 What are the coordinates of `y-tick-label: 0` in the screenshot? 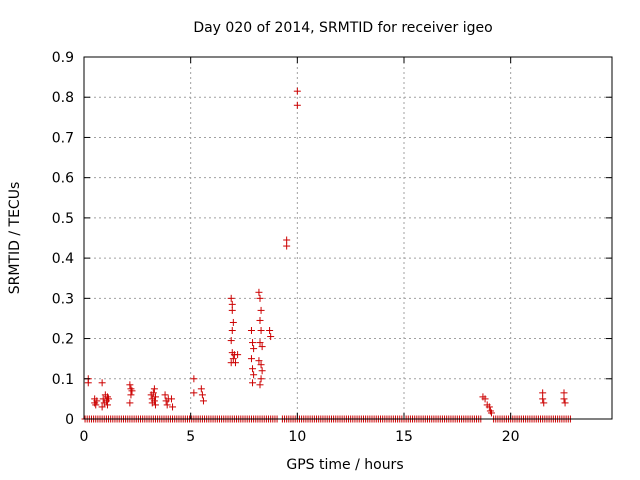 It's located at (69, 420).